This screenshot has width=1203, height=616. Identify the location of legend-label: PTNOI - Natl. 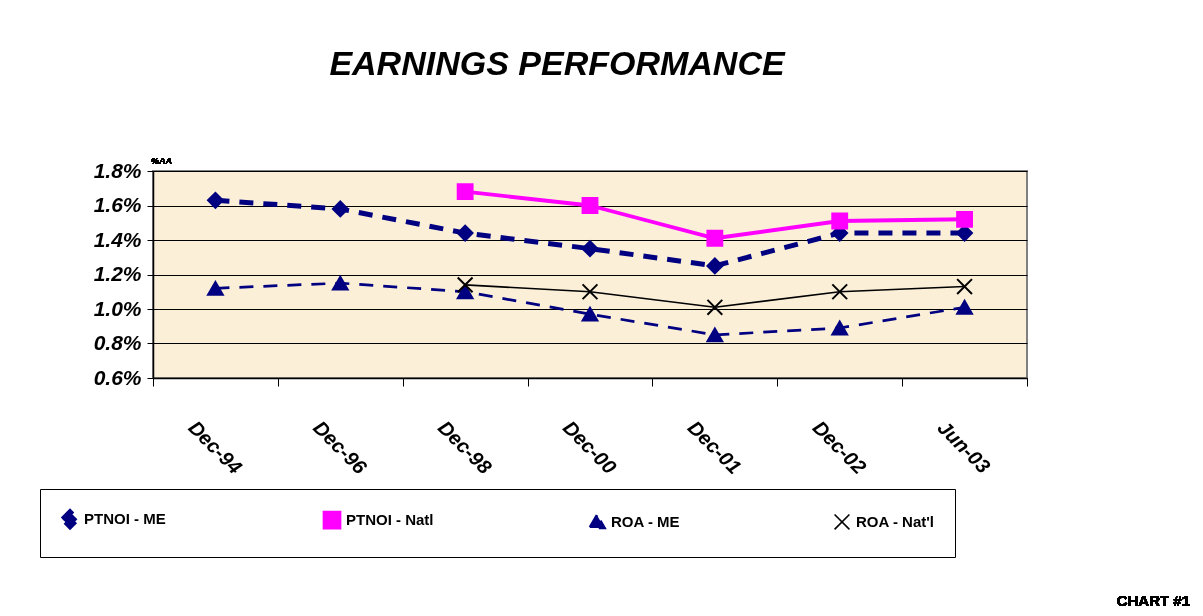
(390, 520).